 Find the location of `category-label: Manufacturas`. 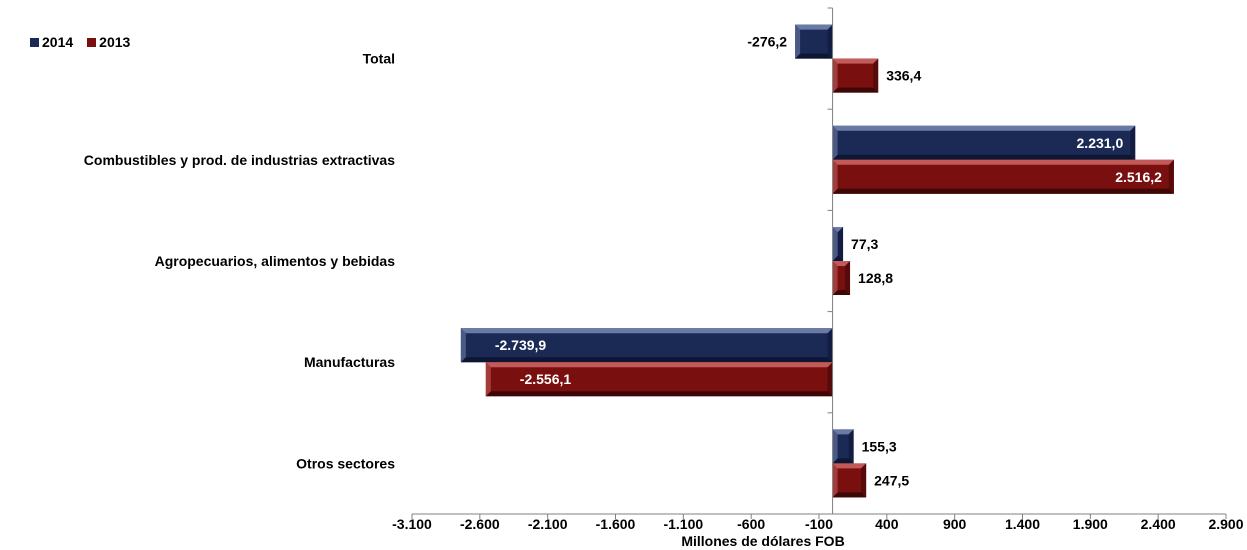

category-label: Manufacturas is located at coordinates (349, 362).